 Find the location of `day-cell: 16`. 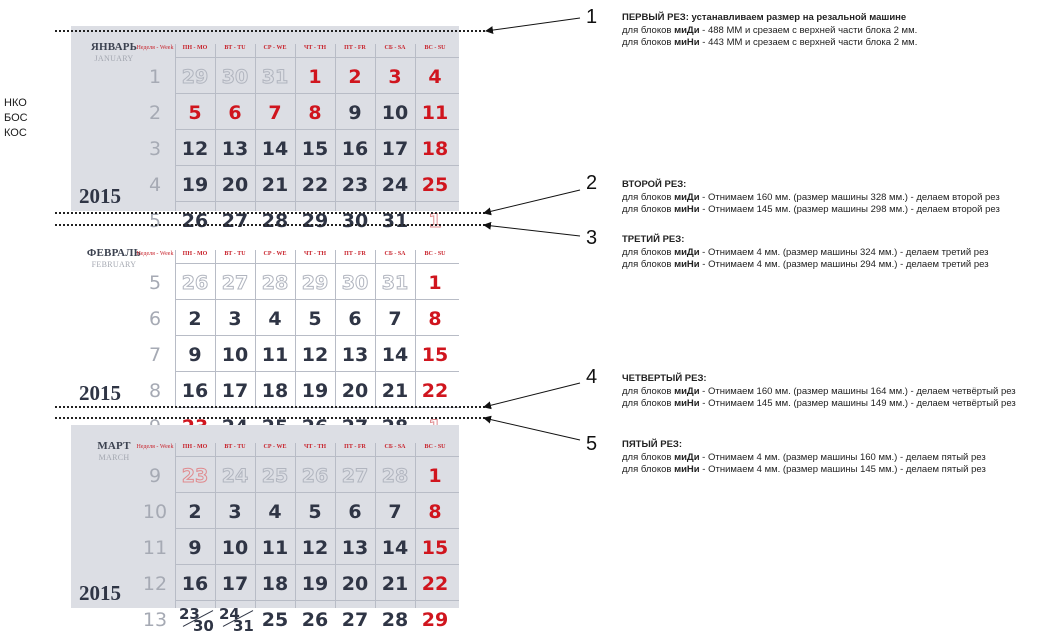

day-cell: 16 is located at coordinates (195, 584).